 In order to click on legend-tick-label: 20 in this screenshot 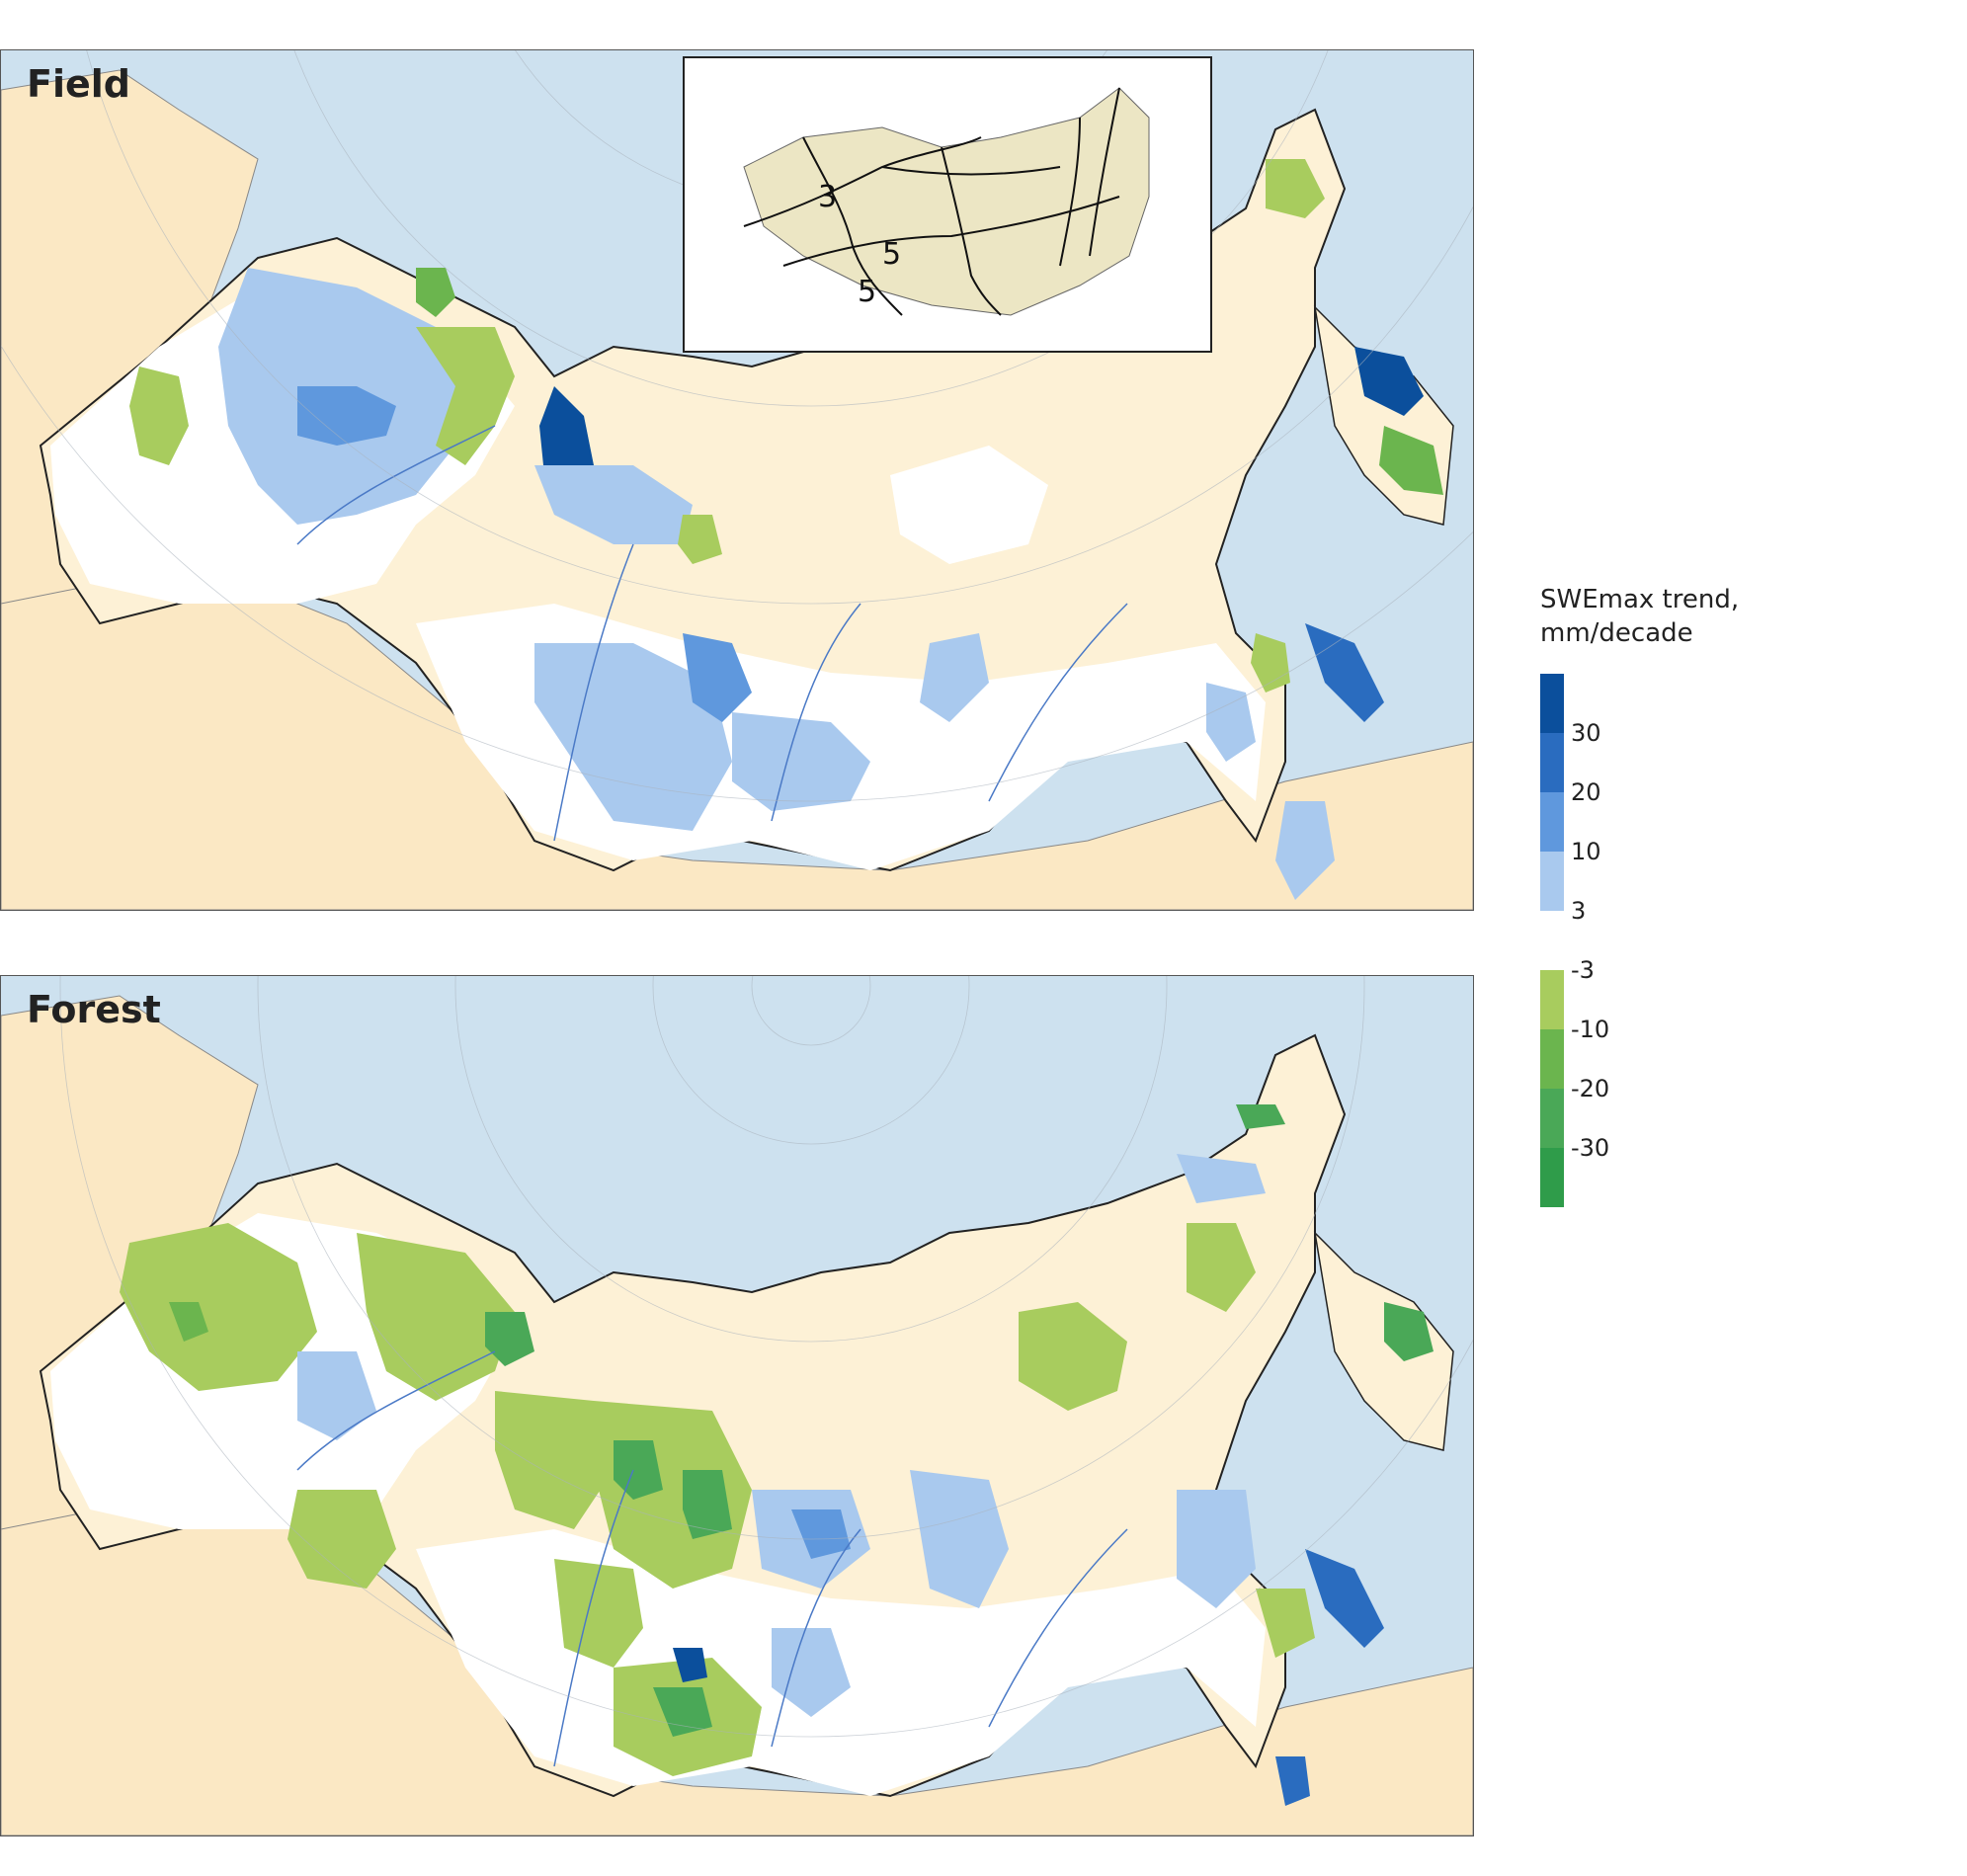, I will do `click(1586, 792)`.